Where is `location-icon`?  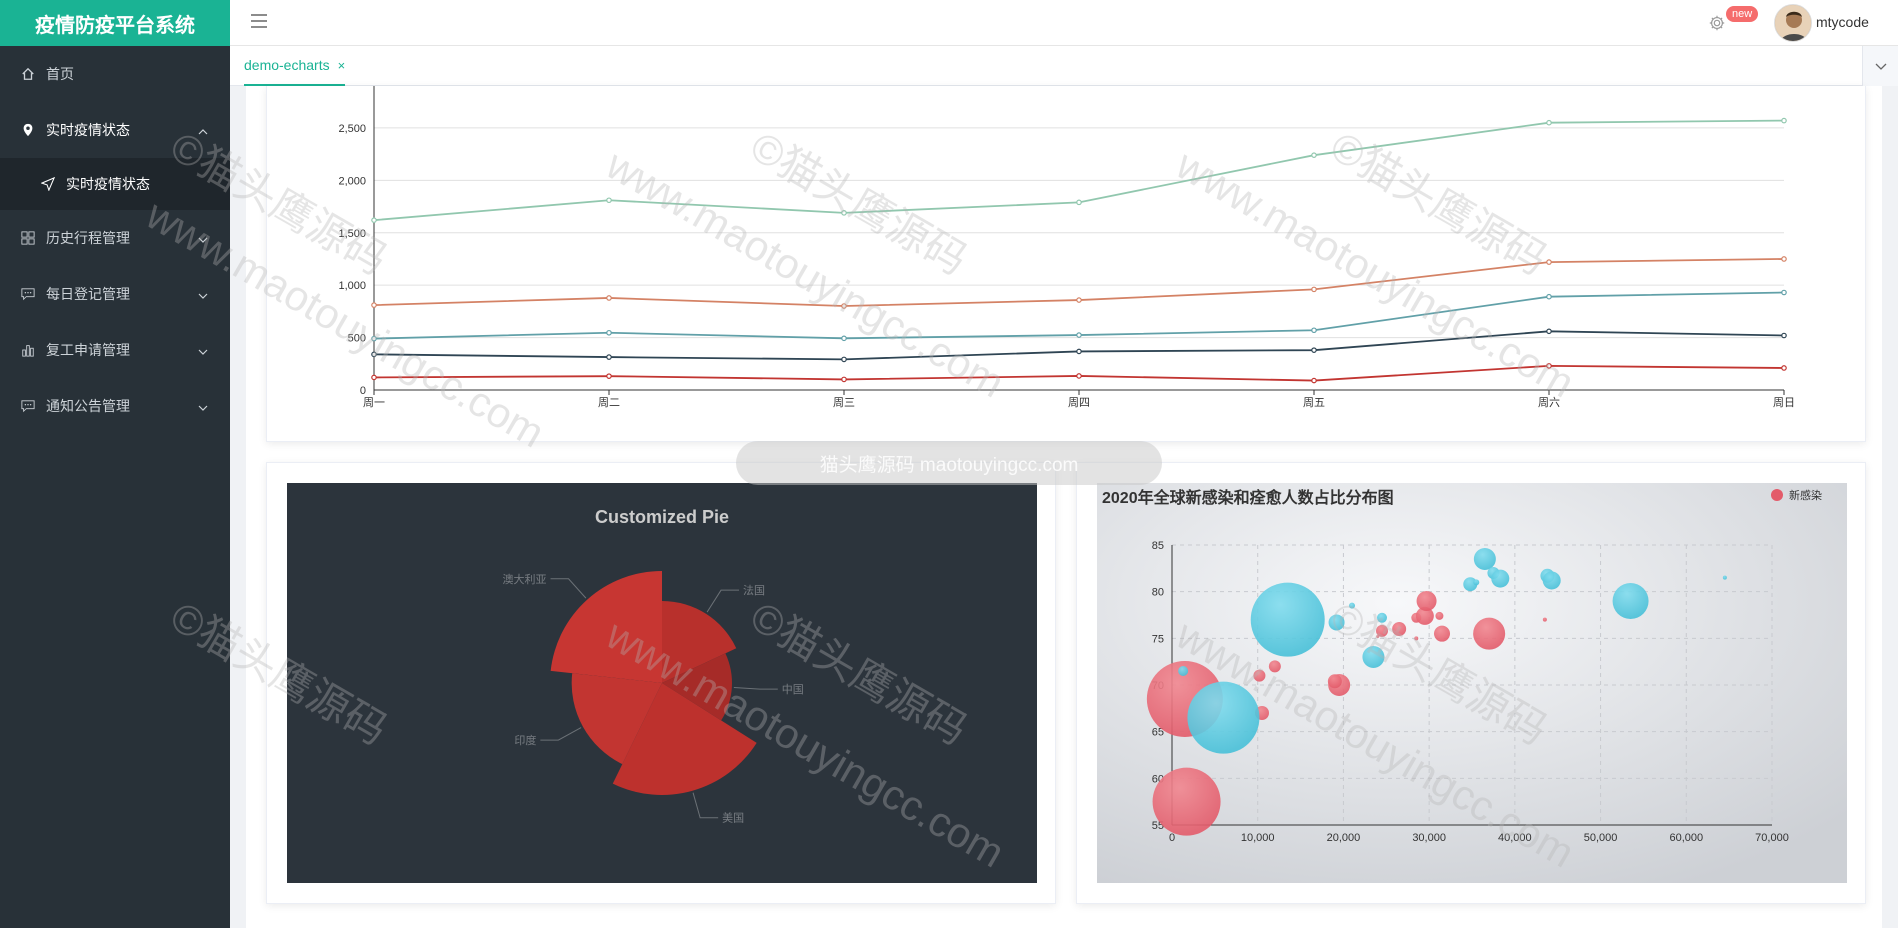 location-icon is located at coordinates (28, 130).